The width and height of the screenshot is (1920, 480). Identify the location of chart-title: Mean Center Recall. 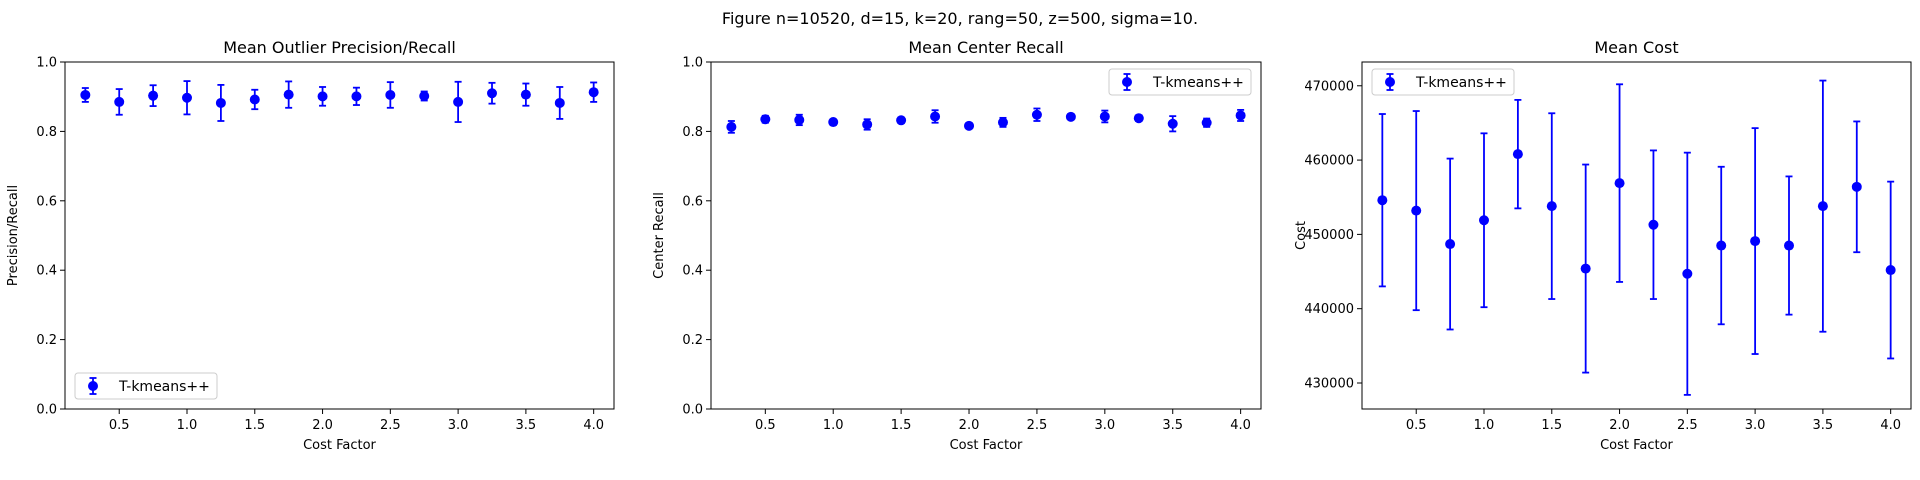
(985, 47).